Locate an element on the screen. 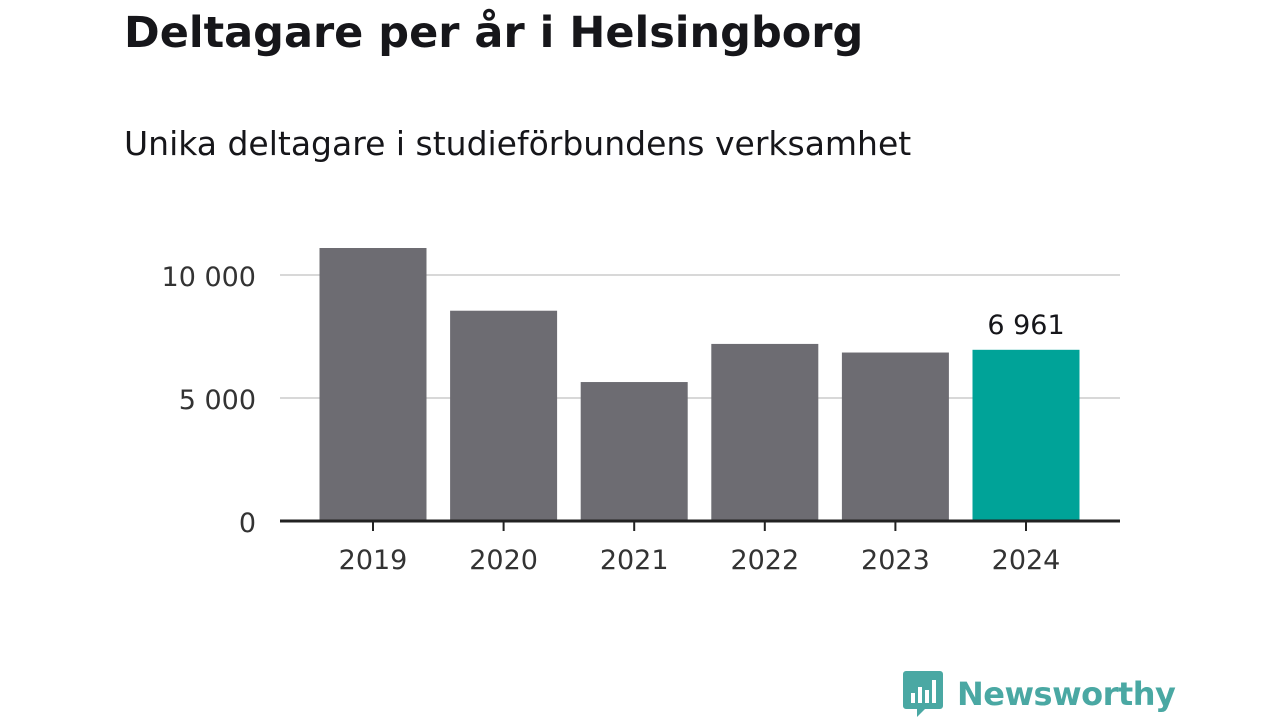 Image resolution: width=1280 pixels, height=720 pixels. x-tick-label: 2022 is located at coordinates (764, 560).